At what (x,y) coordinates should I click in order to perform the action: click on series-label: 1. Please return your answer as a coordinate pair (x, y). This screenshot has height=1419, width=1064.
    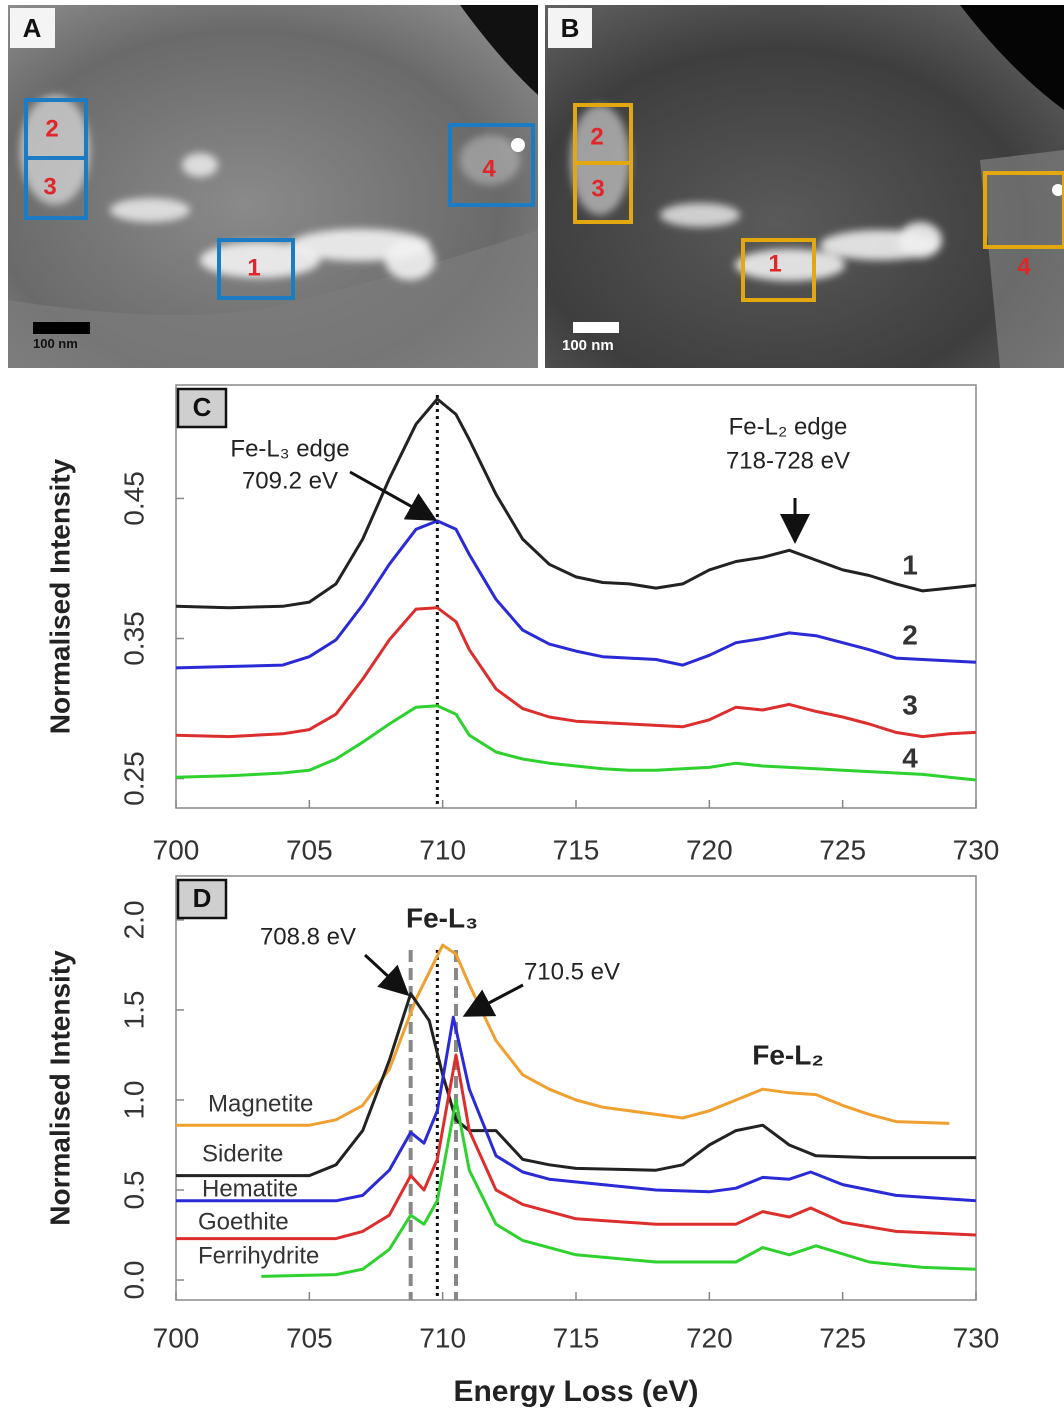
    Looking at the image, I should click on (910, 564).